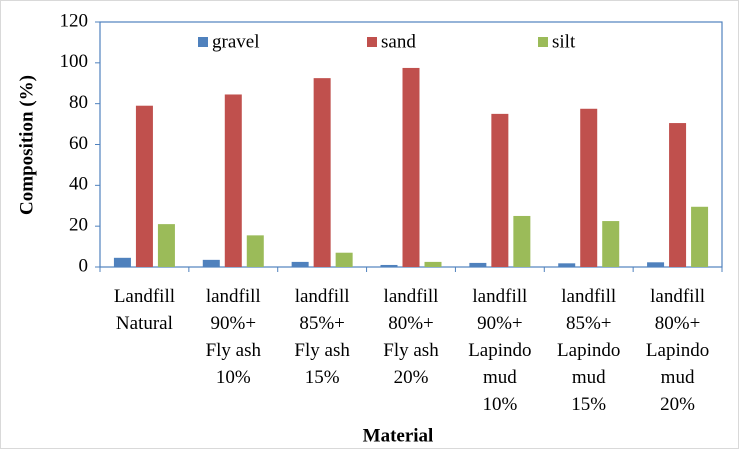  What do you see at coordinates (26, 145) in the screenshot?
I see `y-axis-title: Composition (%)` at bounding box center [26, 145].